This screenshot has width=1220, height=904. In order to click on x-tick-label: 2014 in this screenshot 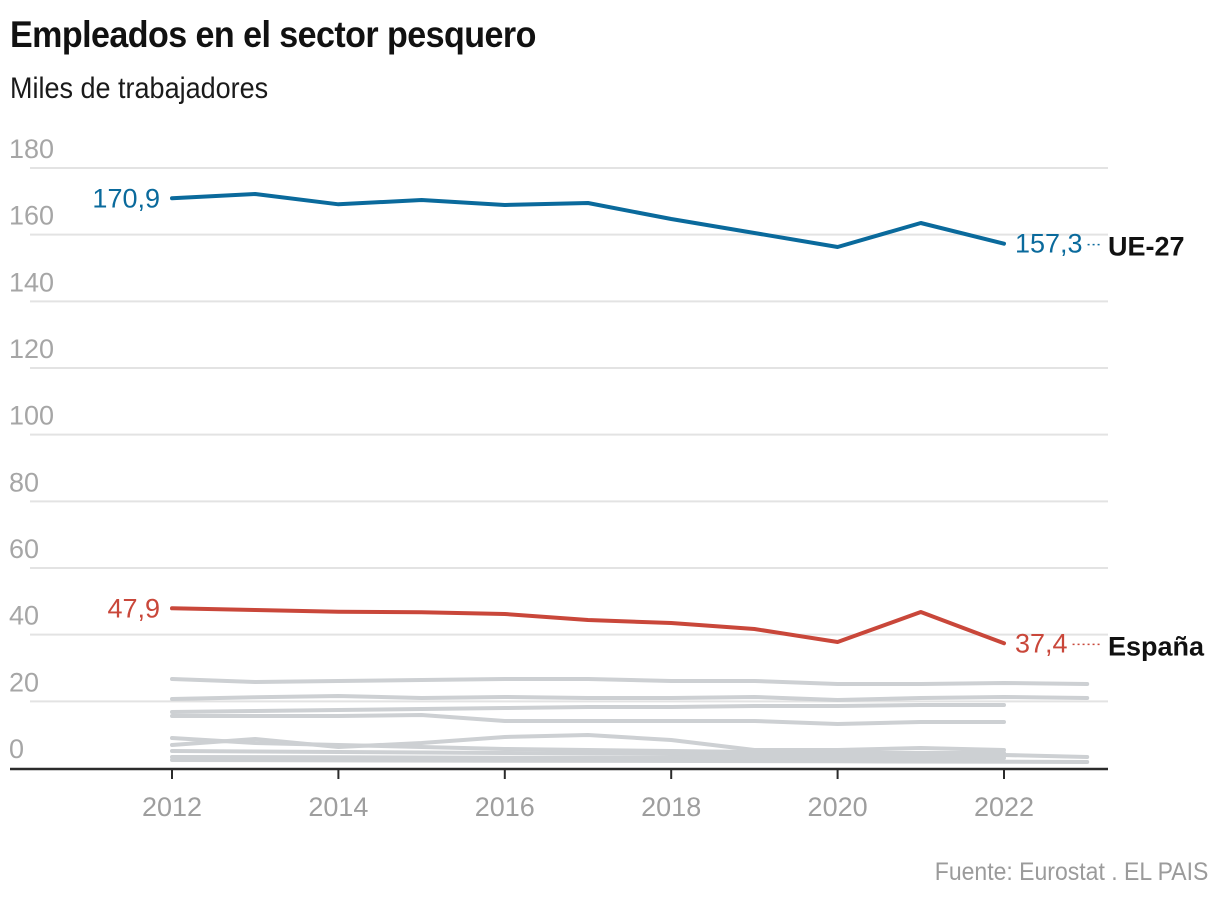, I will do `click(338, 807)`.